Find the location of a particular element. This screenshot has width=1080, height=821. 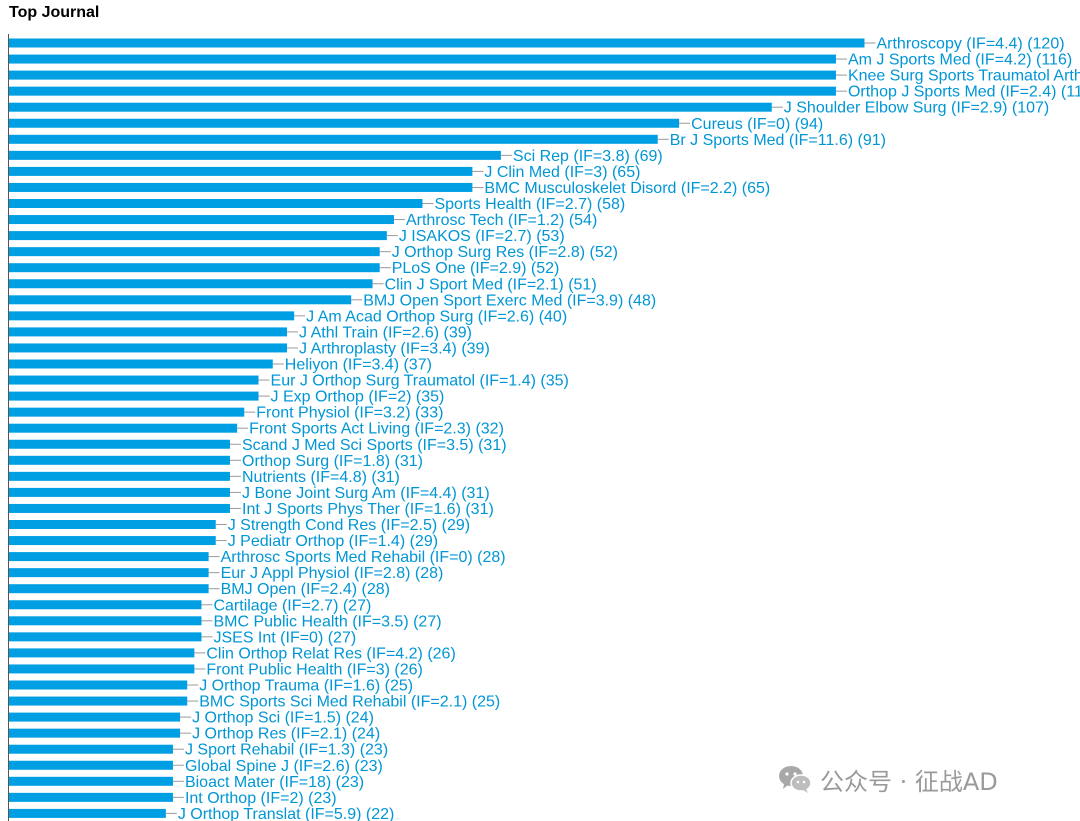

bar-label: J Exp Orthop (IF=2) (35) is located at coordinates (358, 397).